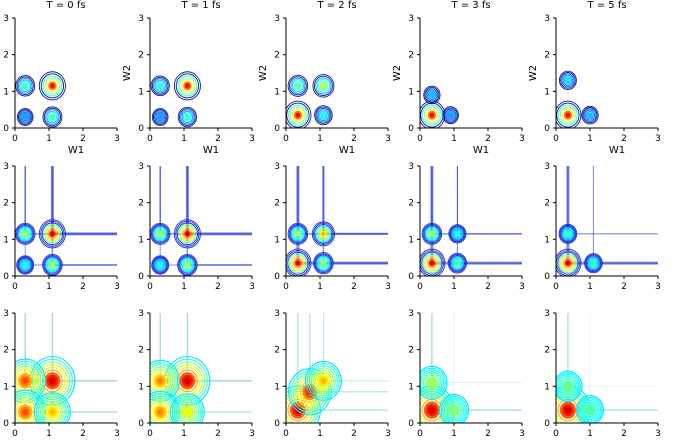 Image resolution: width=676 pixels, height=441 pixels. Describe the element at coordinates (617, 150) in the screenshot. I see `x-axis-label: W1` at that location.